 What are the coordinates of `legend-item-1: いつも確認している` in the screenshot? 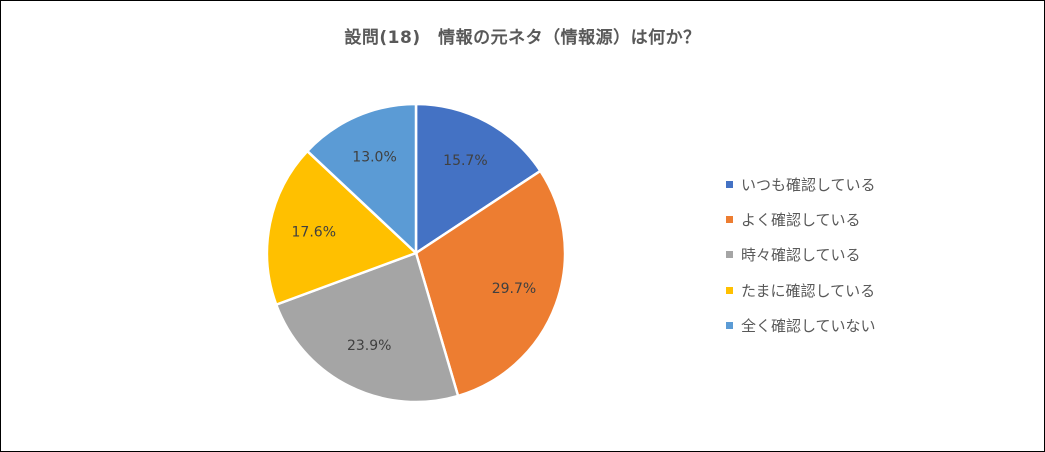 It's located at (801, 184).